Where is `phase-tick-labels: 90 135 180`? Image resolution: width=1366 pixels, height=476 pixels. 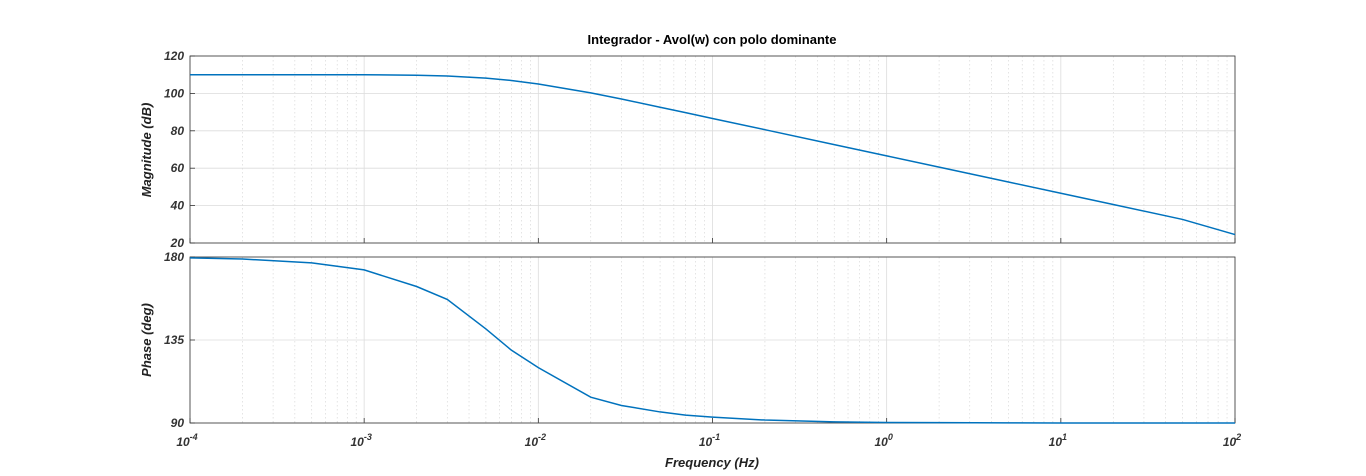 phase-tick-labels: 90 135 180 is located at coordinates (174, 340).